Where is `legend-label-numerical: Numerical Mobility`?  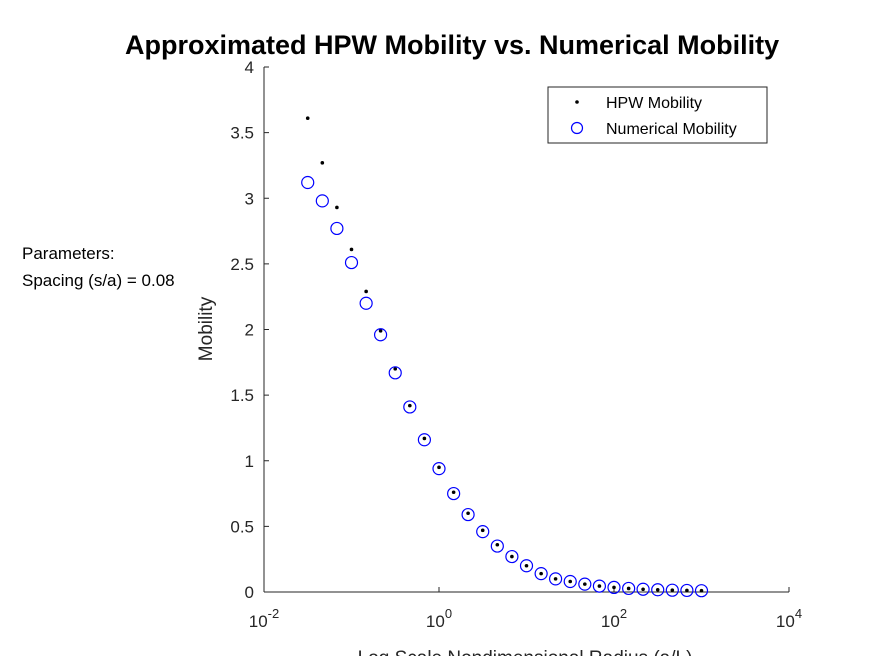
legend-label-numerical: Numerical Mobility is located at coordinates (671, 129).